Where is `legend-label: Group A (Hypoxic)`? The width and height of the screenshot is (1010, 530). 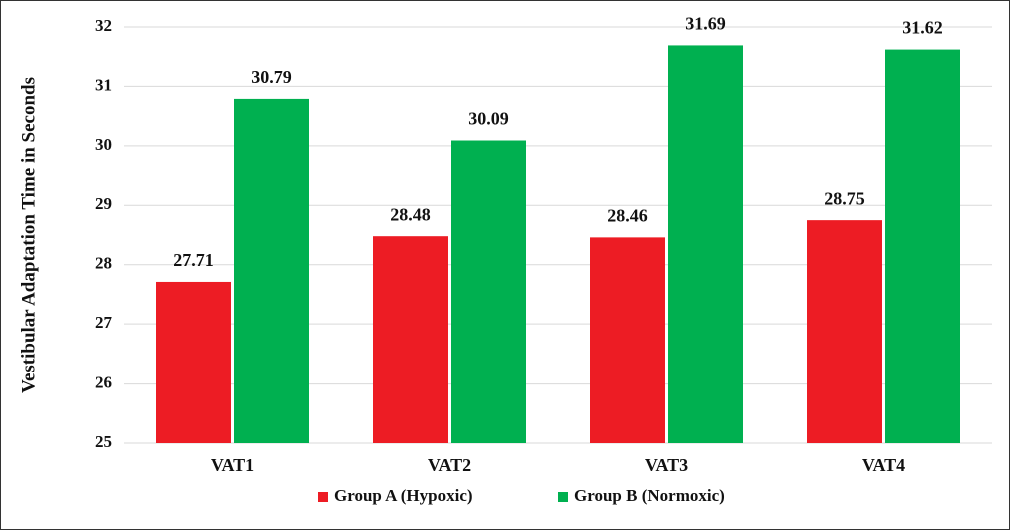
legend-label: Group A (Hypoxic) is located at coordinates (403, 495).